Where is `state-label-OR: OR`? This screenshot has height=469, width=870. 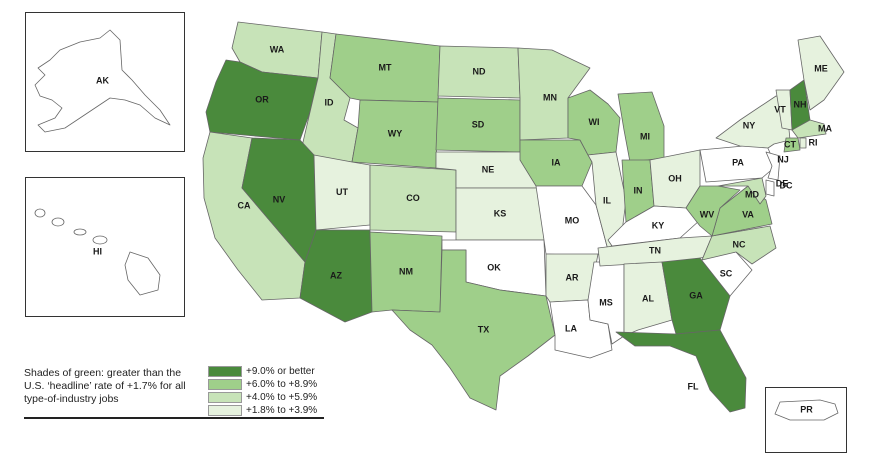 state-label-OR: OR is located at coordinates (262, 99).